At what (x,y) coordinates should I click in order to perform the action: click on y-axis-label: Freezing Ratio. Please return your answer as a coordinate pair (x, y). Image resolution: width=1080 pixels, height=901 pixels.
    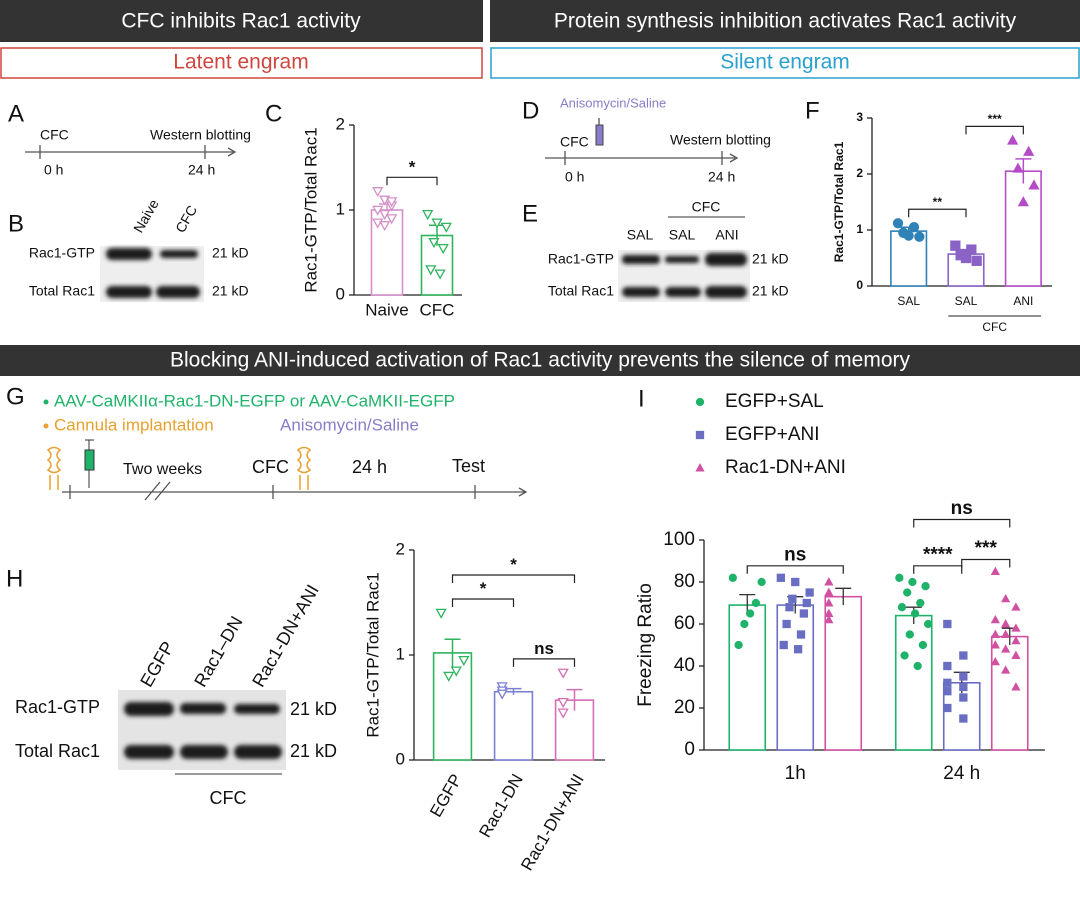
    Looking at the image, I should click on (645, 645).